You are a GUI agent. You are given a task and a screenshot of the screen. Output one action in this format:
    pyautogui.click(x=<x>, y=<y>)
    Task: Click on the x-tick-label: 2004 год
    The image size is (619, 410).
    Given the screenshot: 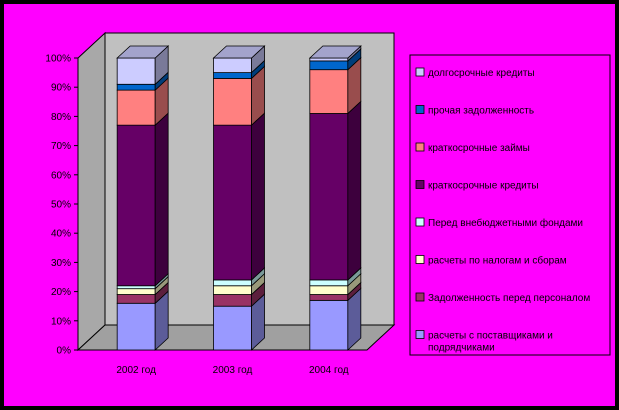 What is the action you would take?
    pyautogui.click(x=329, y=370)
    